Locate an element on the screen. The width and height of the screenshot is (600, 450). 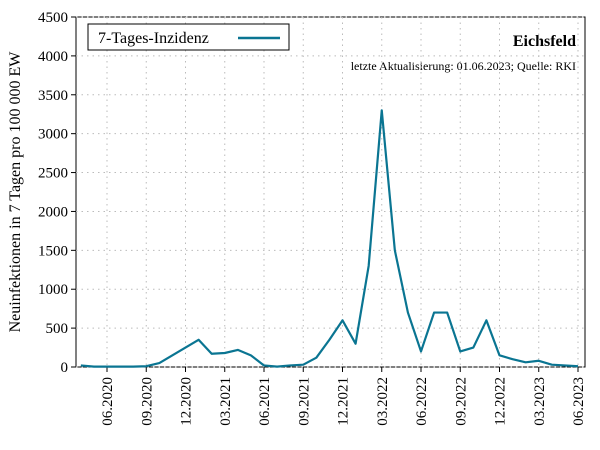
y-tick-label: 3500 is located at coordinates (53, 96).